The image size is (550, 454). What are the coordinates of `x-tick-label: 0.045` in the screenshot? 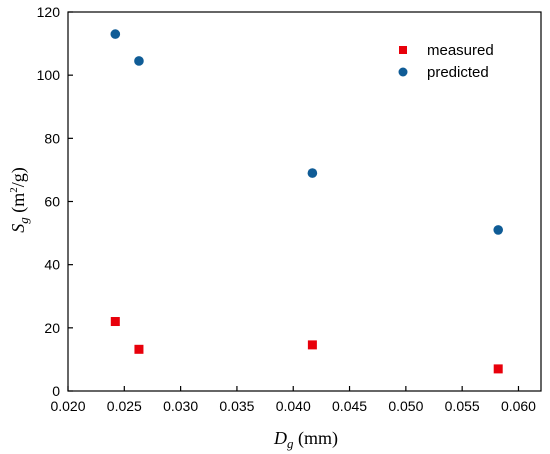 It's located at (349, 406).